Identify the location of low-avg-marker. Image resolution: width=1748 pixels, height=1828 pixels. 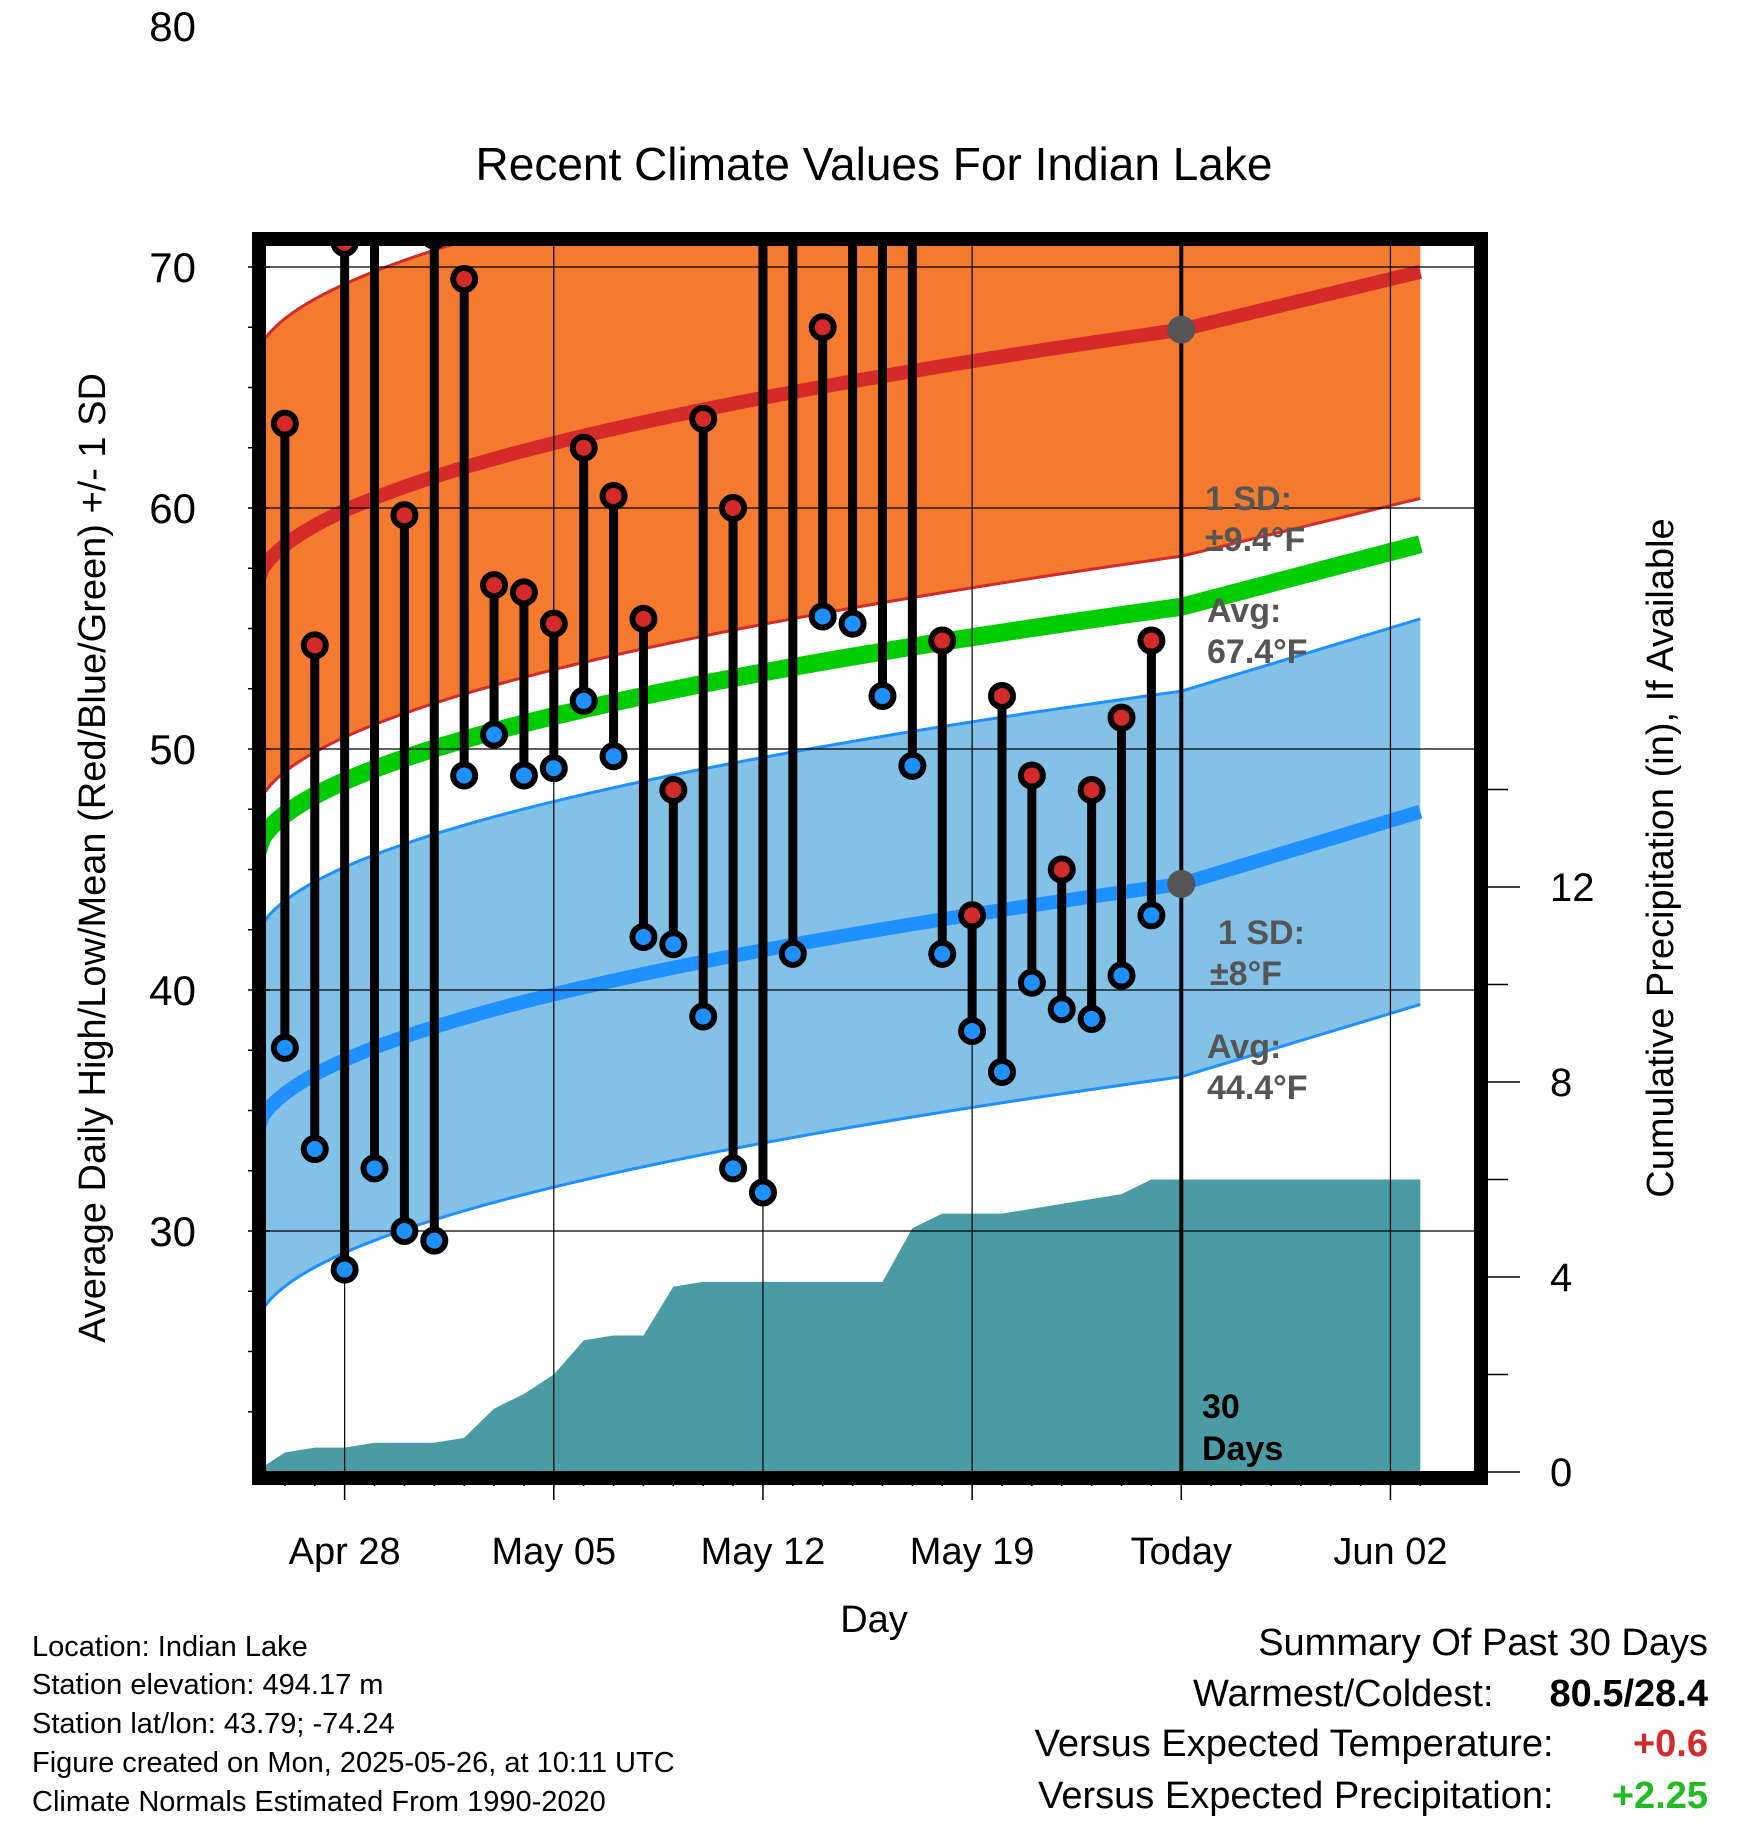
(1181, 883).